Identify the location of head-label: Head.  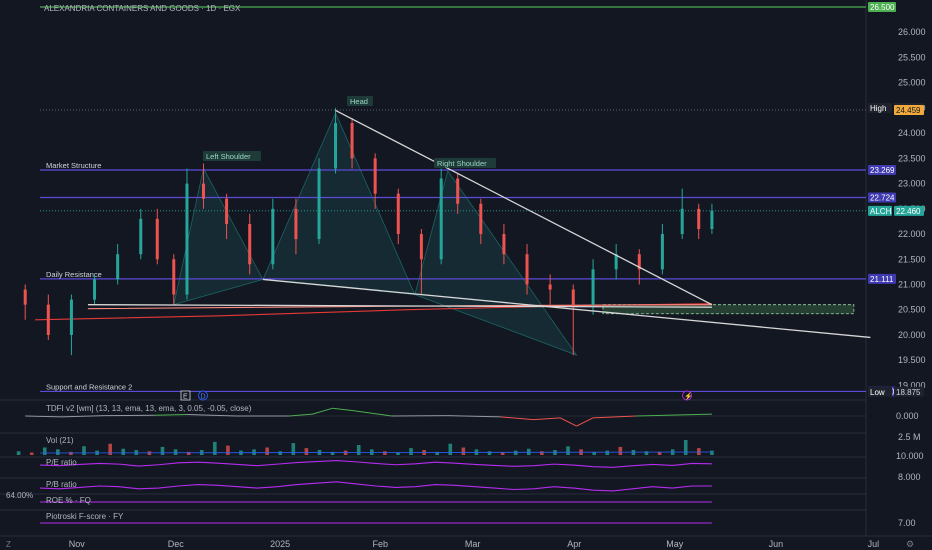
(359, 101).